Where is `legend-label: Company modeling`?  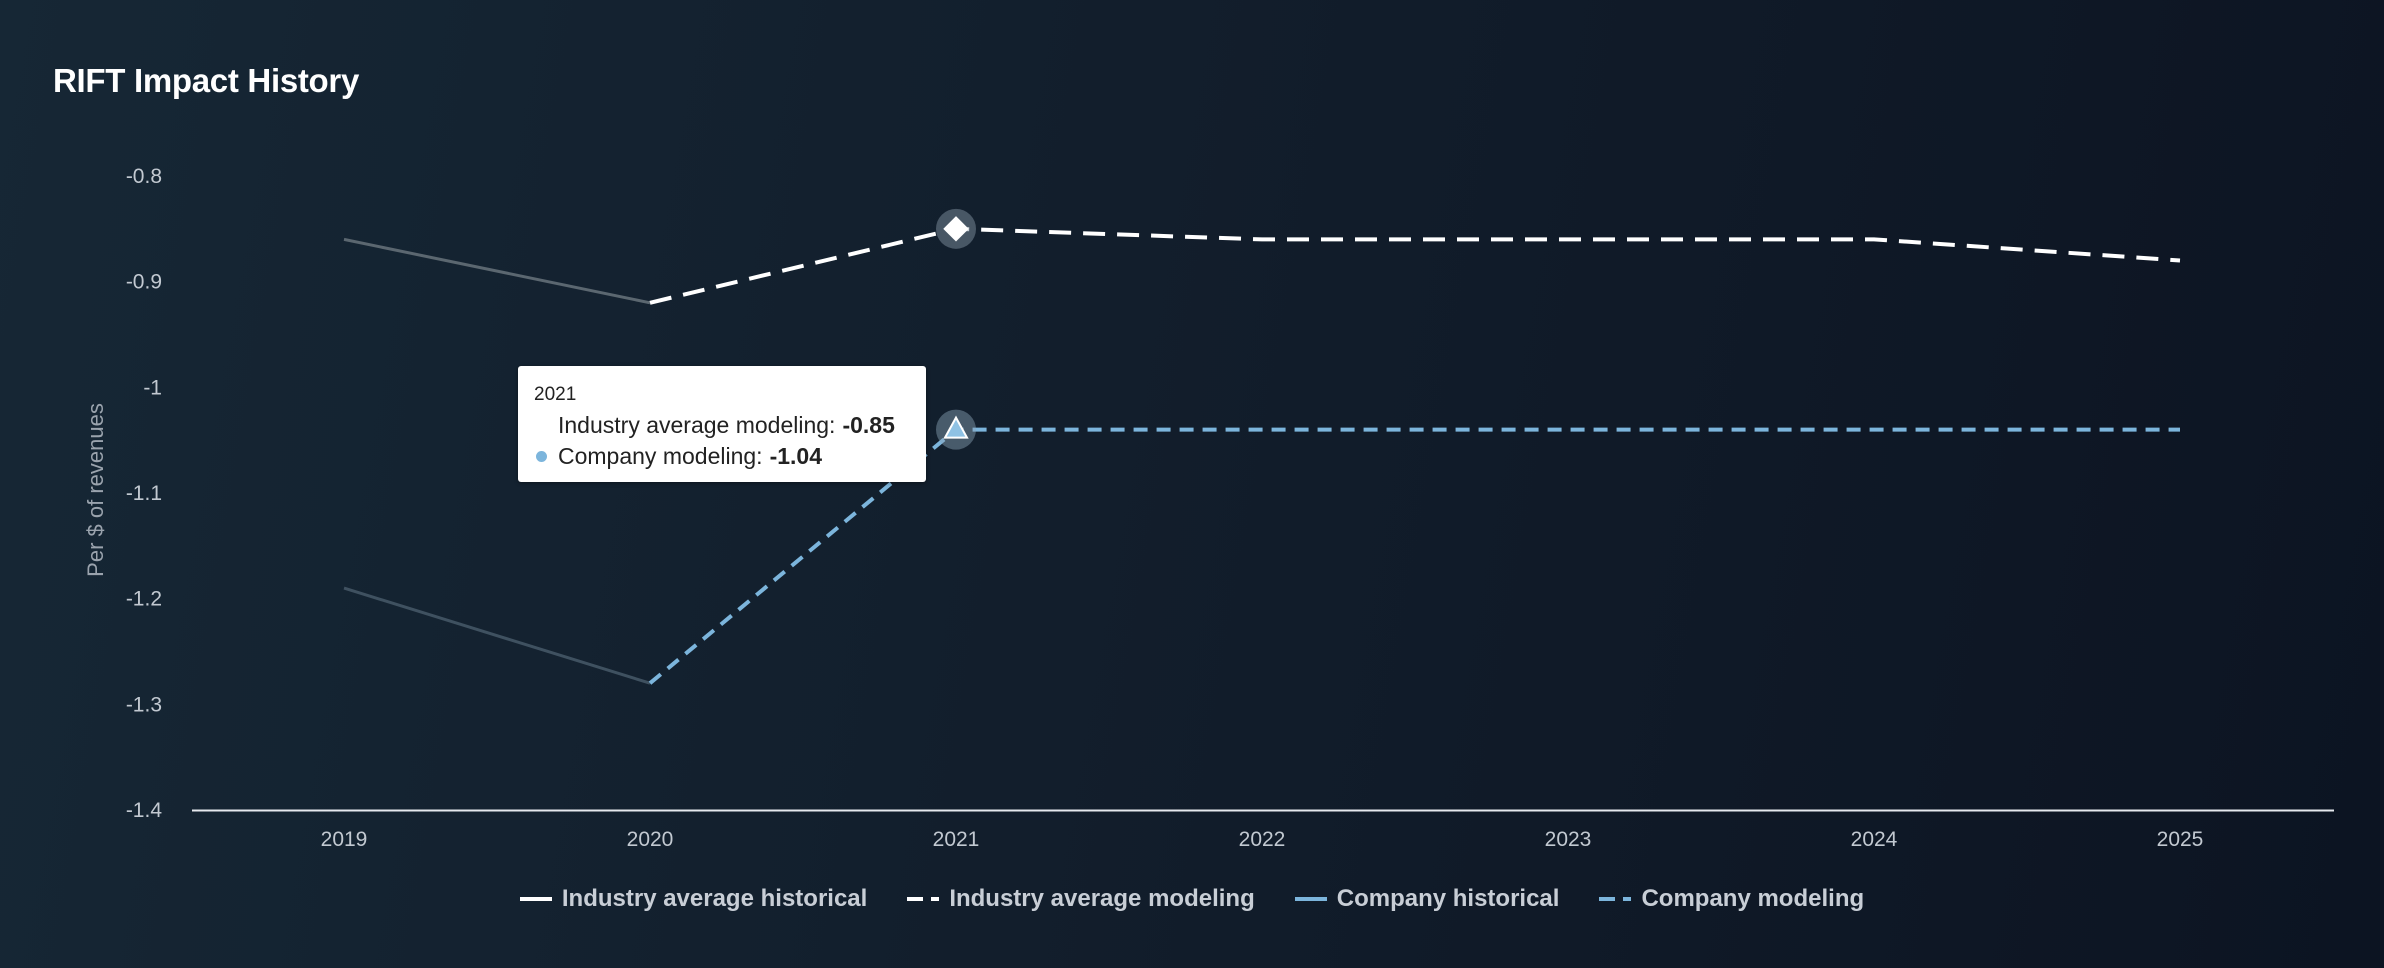
legend-label: Company modeling is located at coordinates (1753, 898).